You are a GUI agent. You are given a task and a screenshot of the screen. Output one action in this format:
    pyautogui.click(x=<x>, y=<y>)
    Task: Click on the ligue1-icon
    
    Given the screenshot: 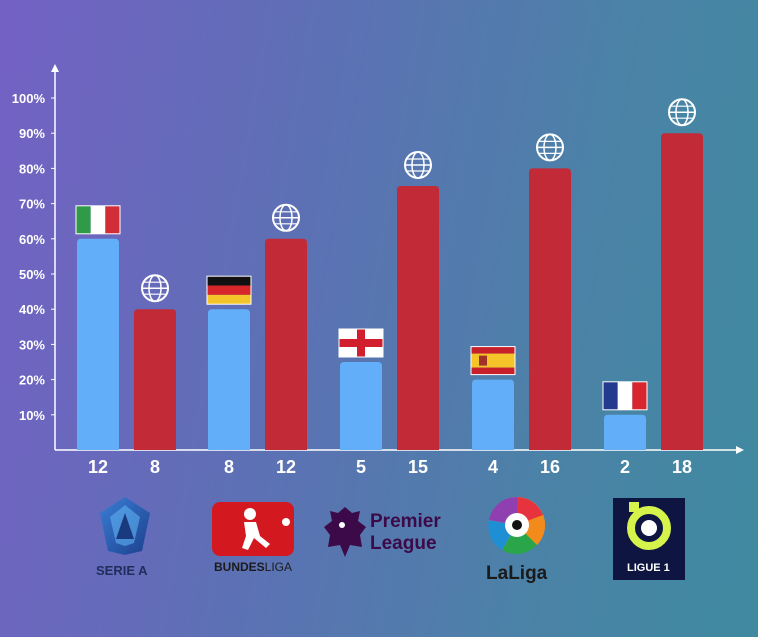 What is the action you would take?
    pyautogui.click(x=649, y=526)
    